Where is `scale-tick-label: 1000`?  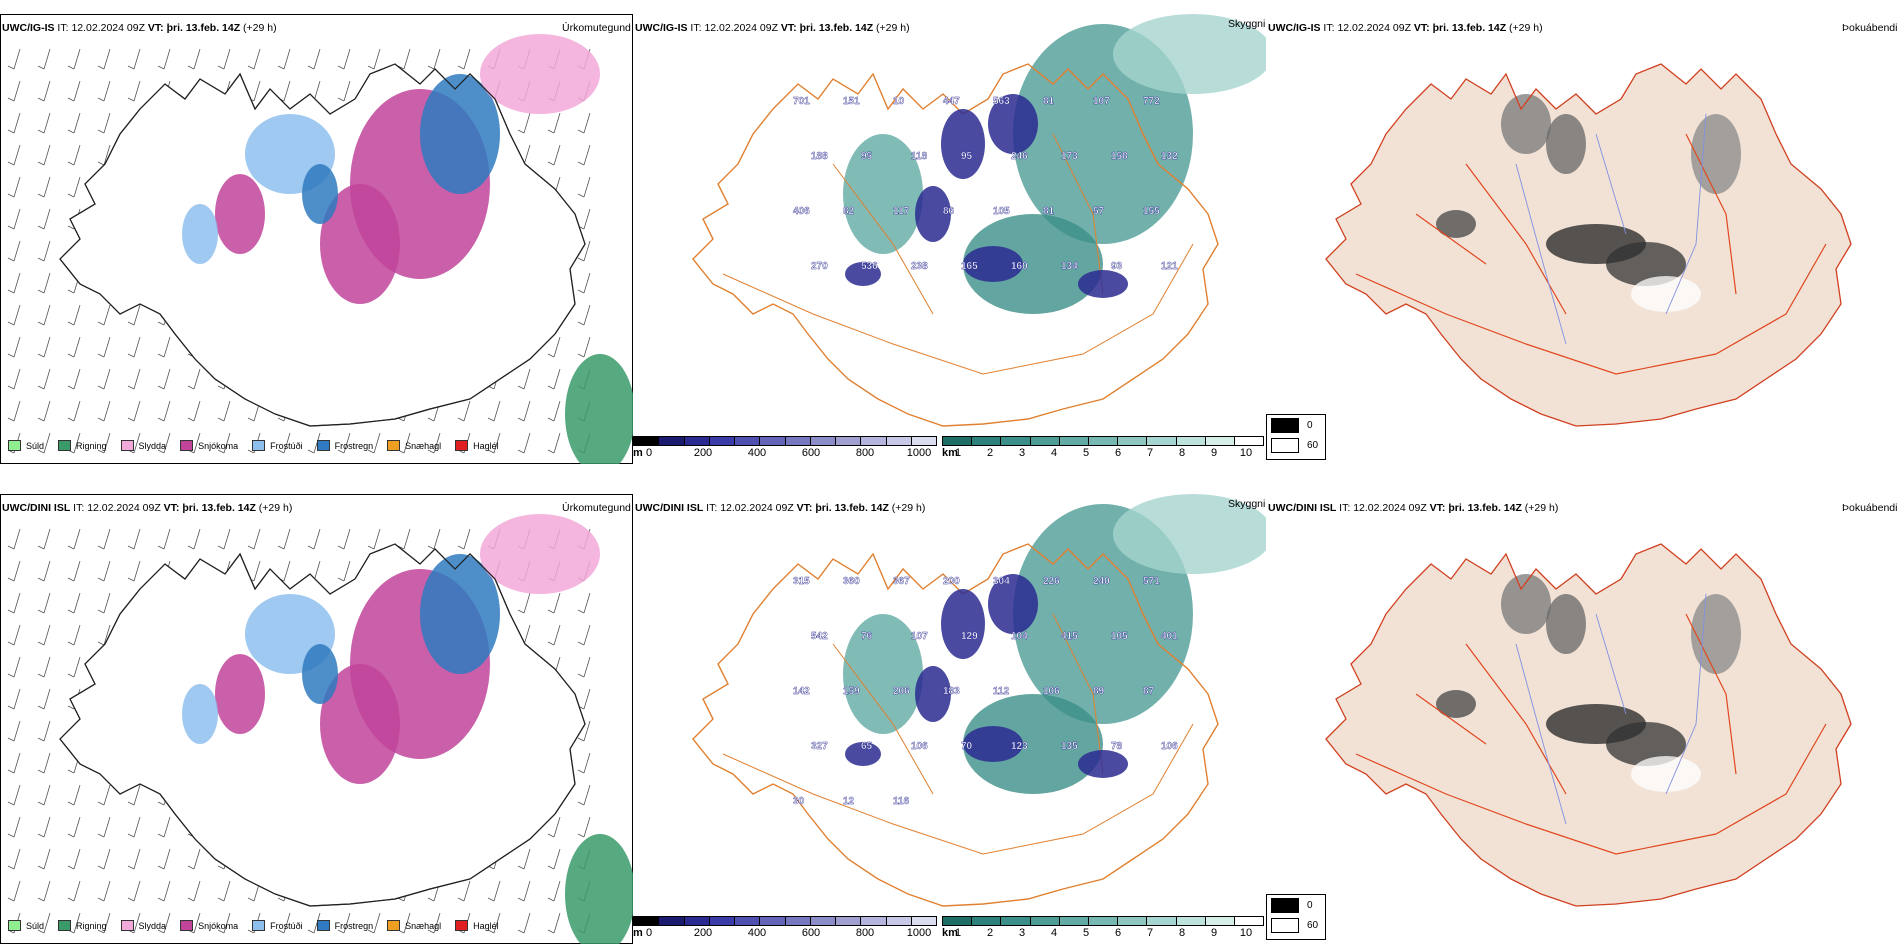
scale-tick-label: 1000 is located at coordinates (919, 933).